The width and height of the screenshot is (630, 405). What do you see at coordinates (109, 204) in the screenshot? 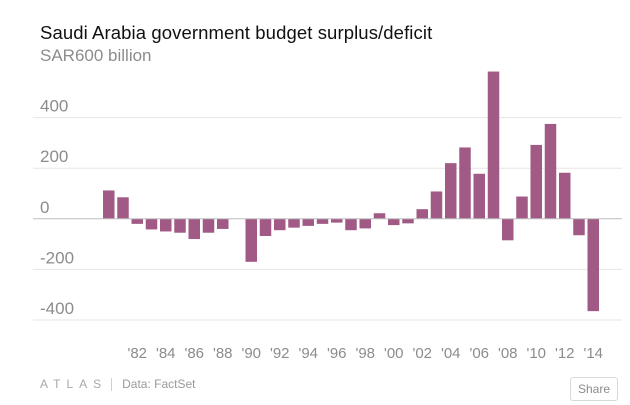
I see `bar-1980` at bounding box center [109, 204].